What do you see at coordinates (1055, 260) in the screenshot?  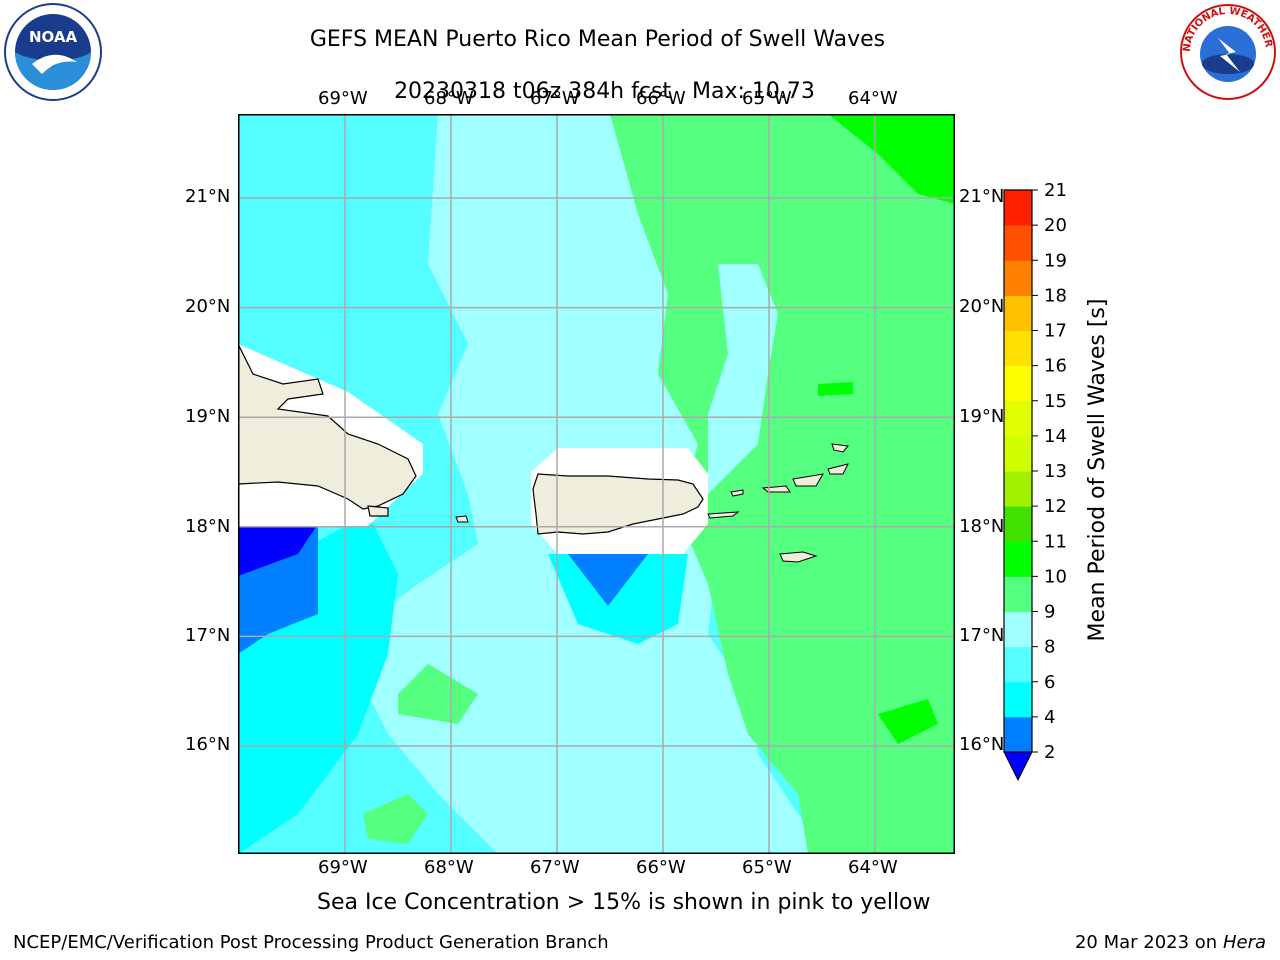 I see `colorbar-tick-2: 19` at bounding box center [1055, 260].